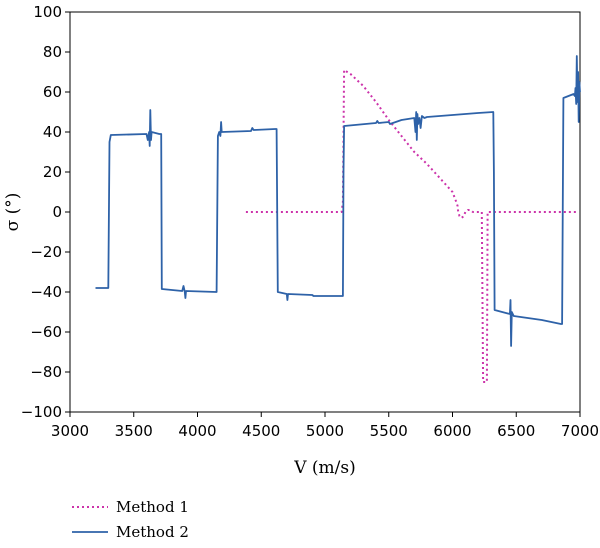 This screenshot has width=600, height=548. I want to click on y-axis-label: σ (°), so click(13, 212).